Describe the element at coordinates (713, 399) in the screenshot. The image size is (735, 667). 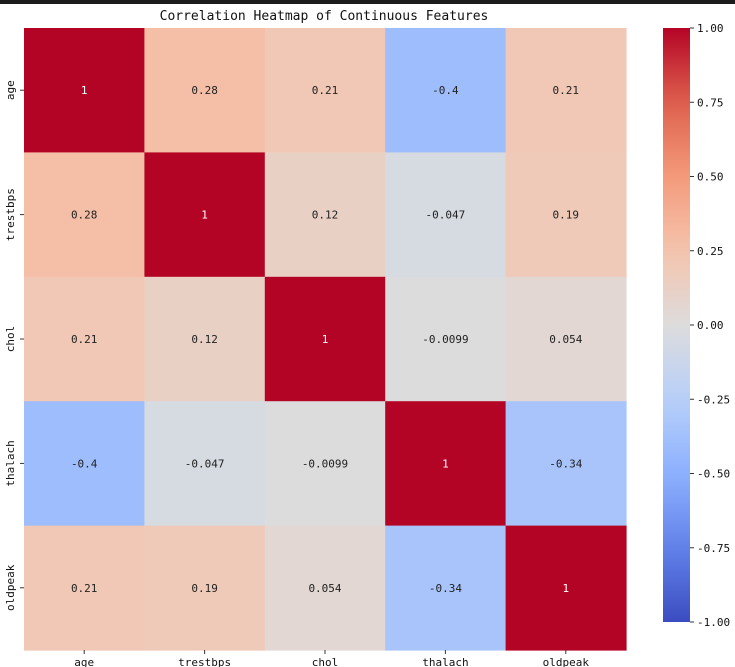
I see `colorbar-tick-label: -0.25` at that location.